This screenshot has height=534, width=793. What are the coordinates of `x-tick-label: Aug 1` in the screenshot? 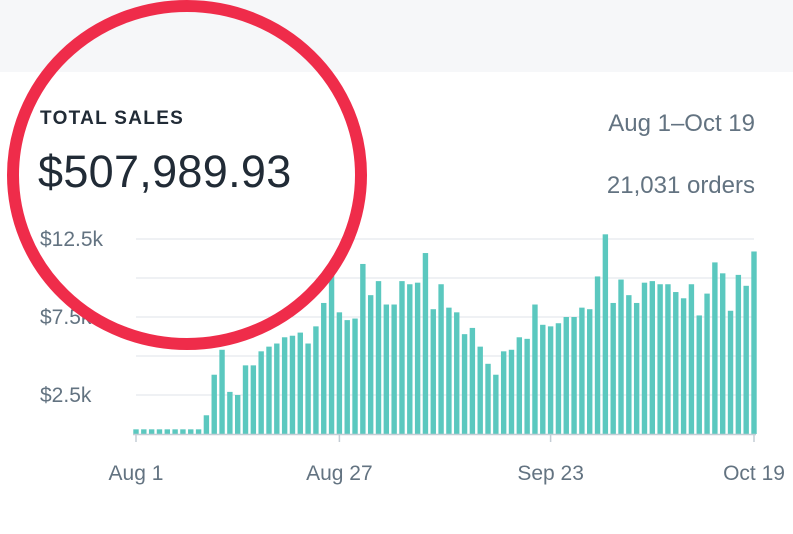 It's located at (136, 473).